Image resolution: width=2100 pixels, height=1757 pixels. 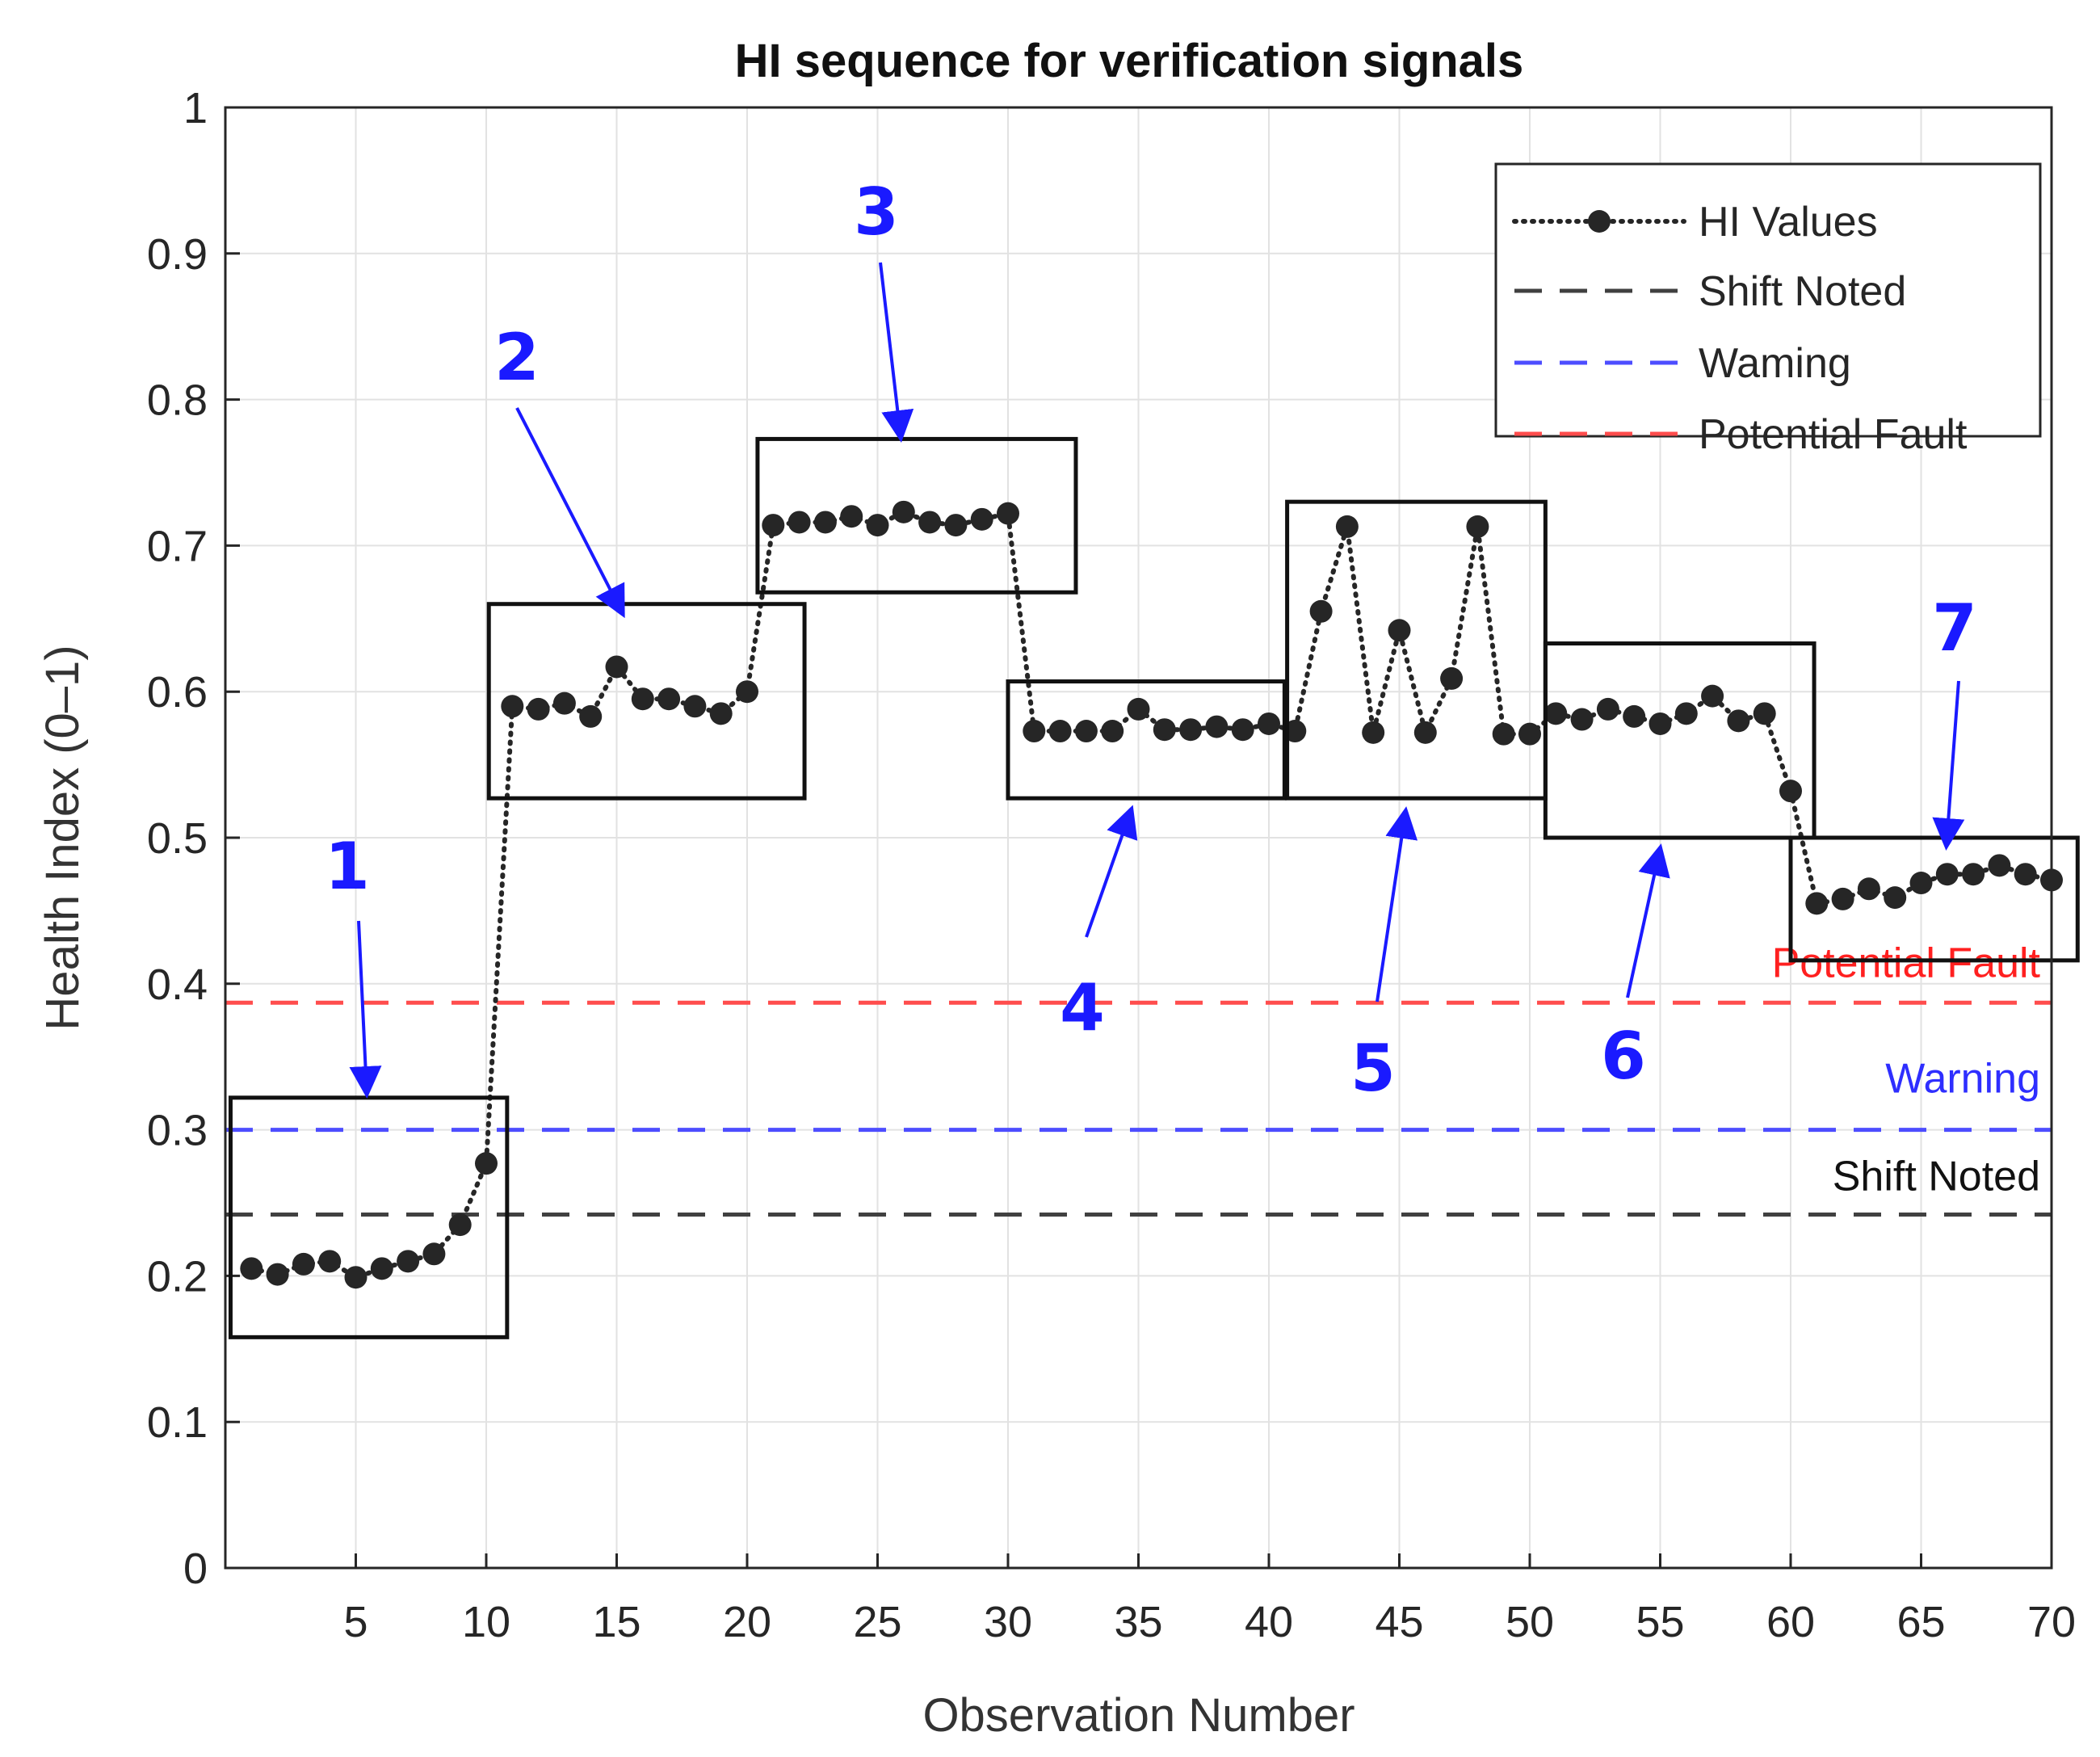 What do you see at coordinates (616, 1622) in the screenshot?
I see `x-tick-label: 15` at bounding box center [616, 1622].